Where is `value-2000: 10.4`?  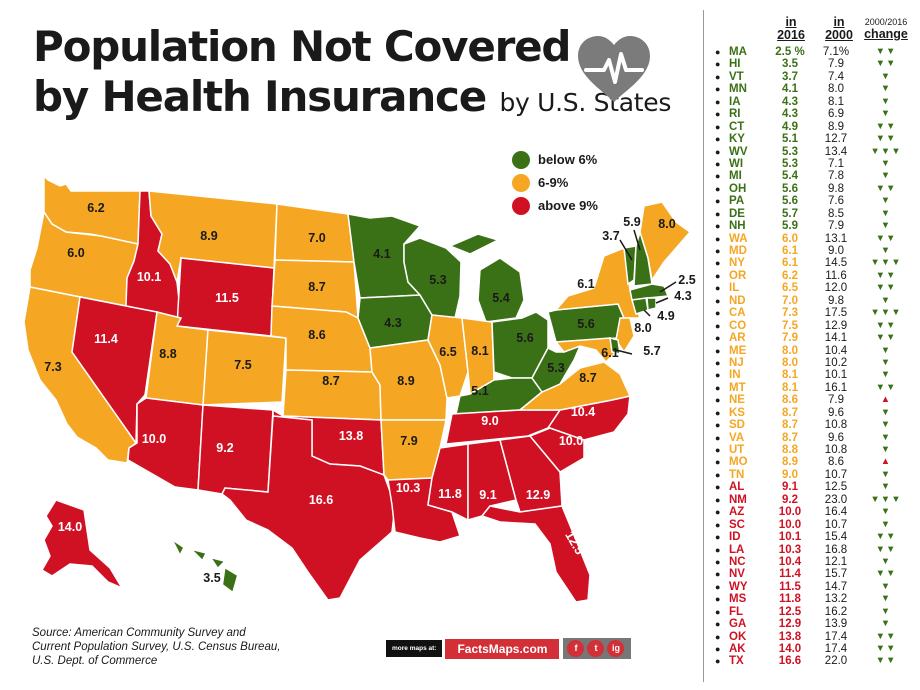 value-2000: 10.4 is located at coordinates (836, 350).